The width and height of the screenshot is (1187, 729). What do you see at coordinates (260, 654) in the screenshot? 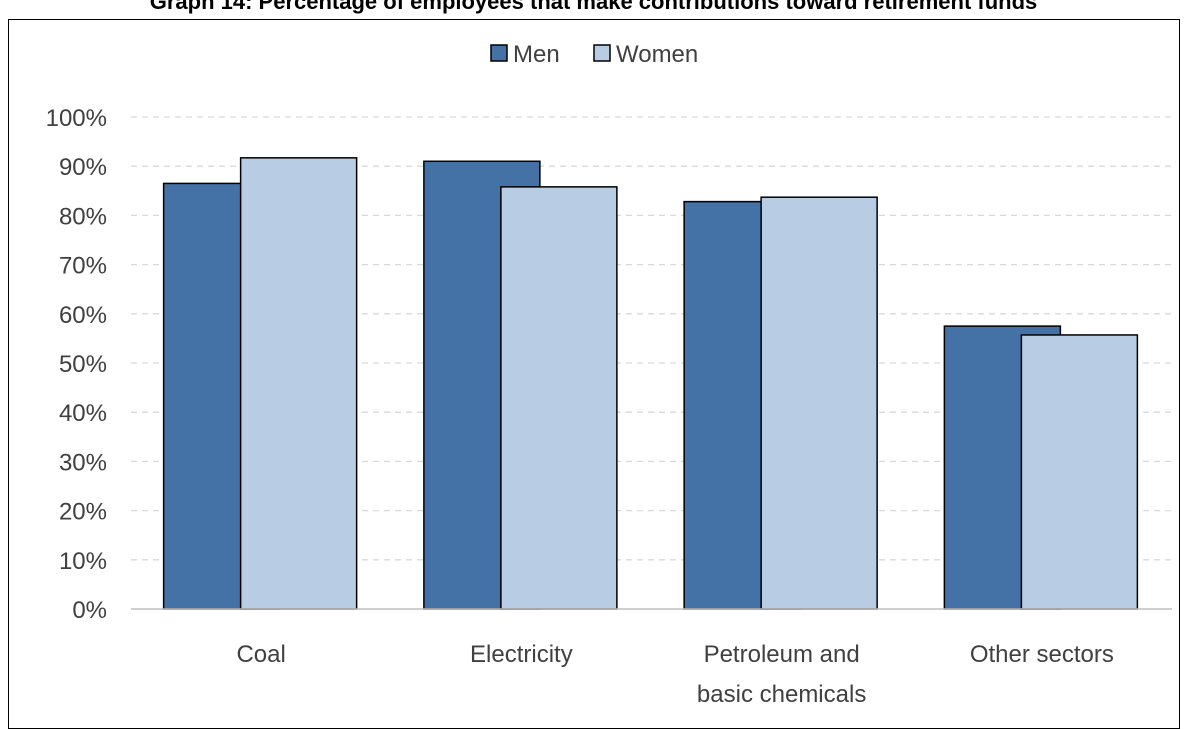
I see `x-category-label: Coal` at bounding box center [260, 654].